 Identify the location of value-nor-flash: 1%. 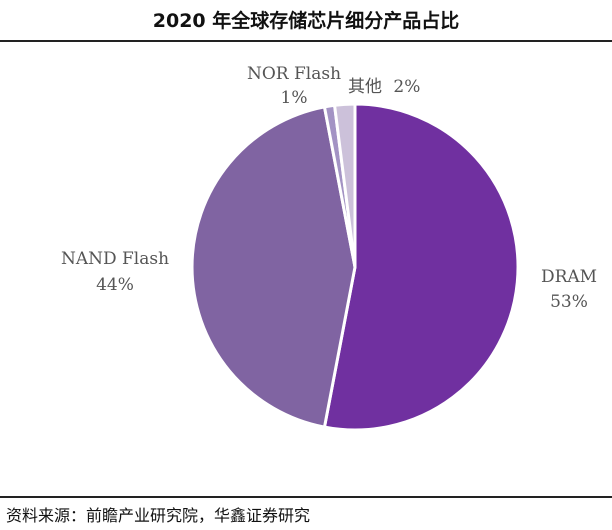
(294, 98).